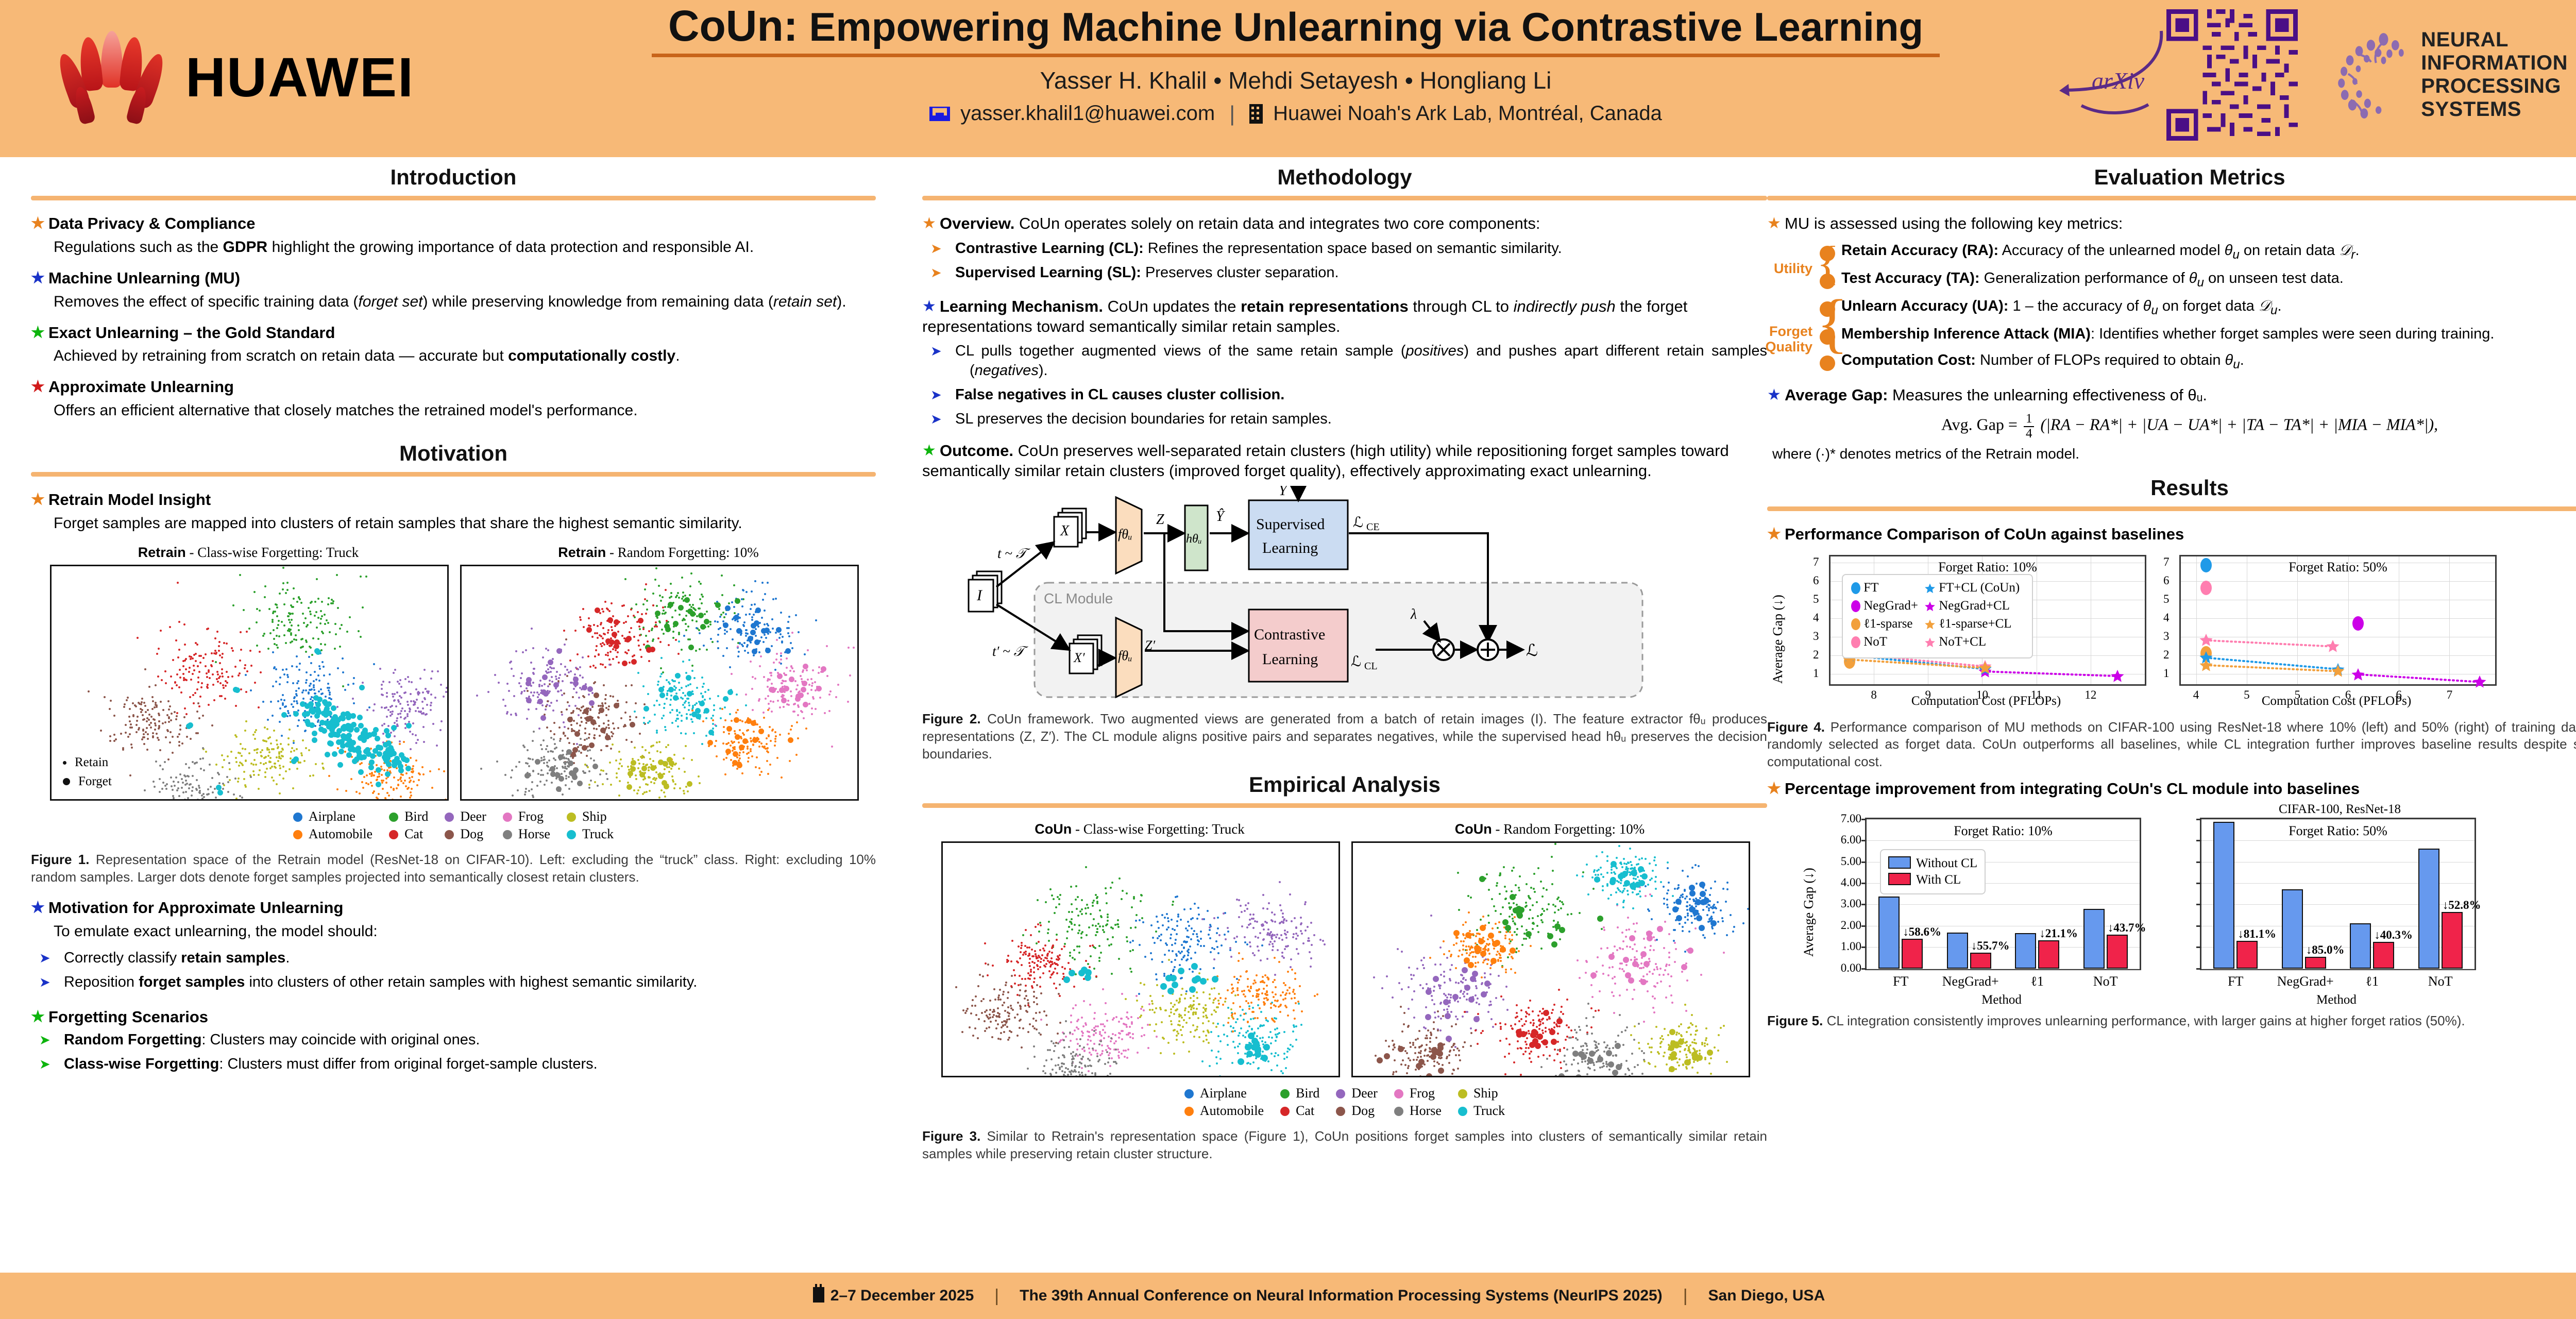  Describe the element at coordinates (2232, 75) in the screenshot. I see `qr-code-icon` at that location.